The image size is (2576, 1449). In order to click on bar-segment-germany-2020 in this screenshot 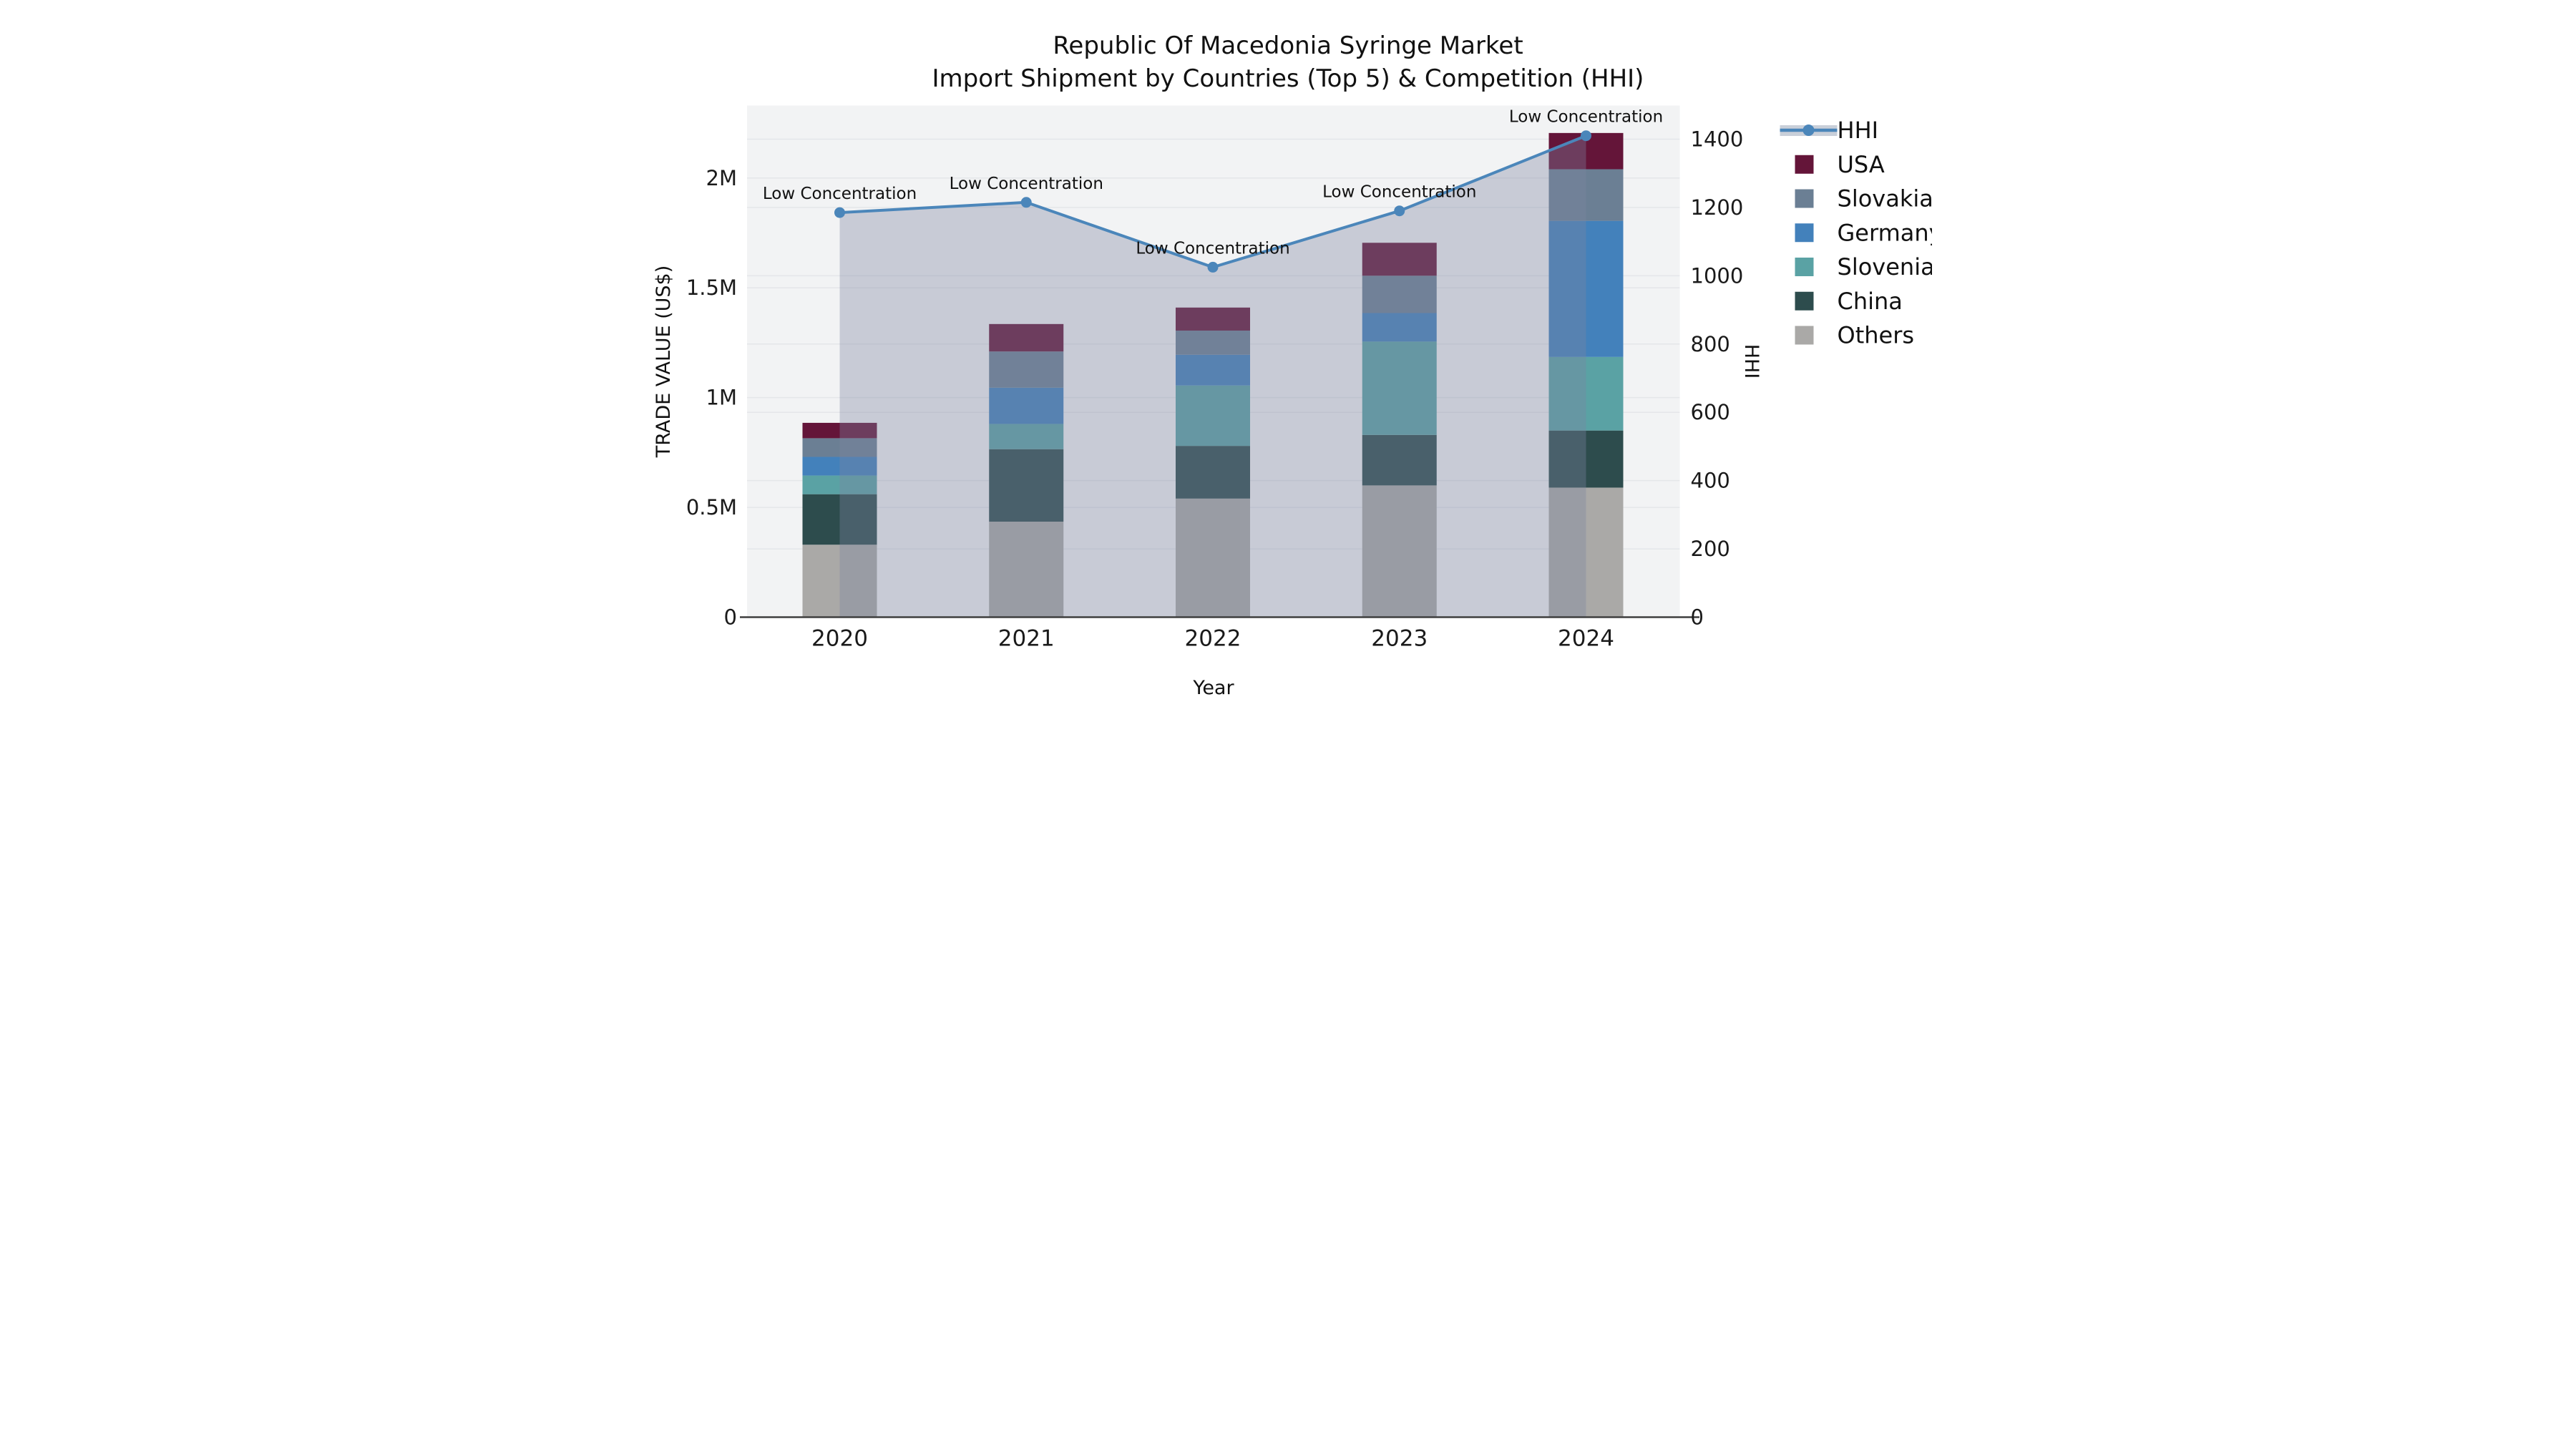, I will do `click(839, 466)`.